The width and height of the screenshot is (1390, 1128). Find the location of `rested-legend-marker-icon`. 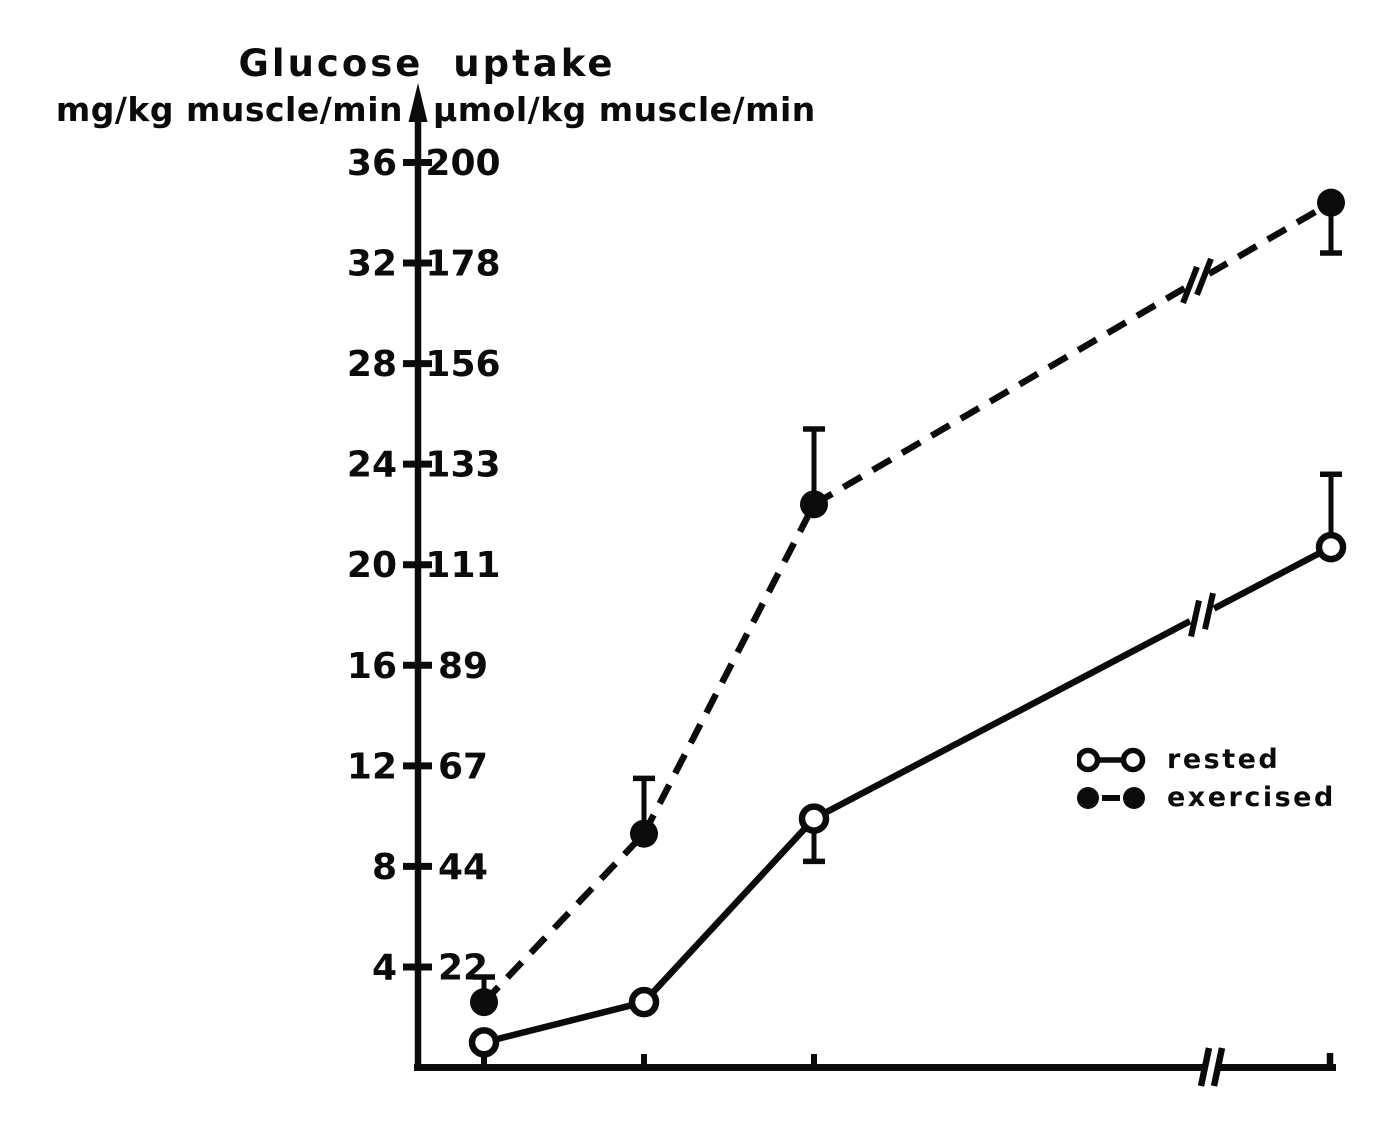

rested-legend-marker-icon is located at coordinates (1111, 760).